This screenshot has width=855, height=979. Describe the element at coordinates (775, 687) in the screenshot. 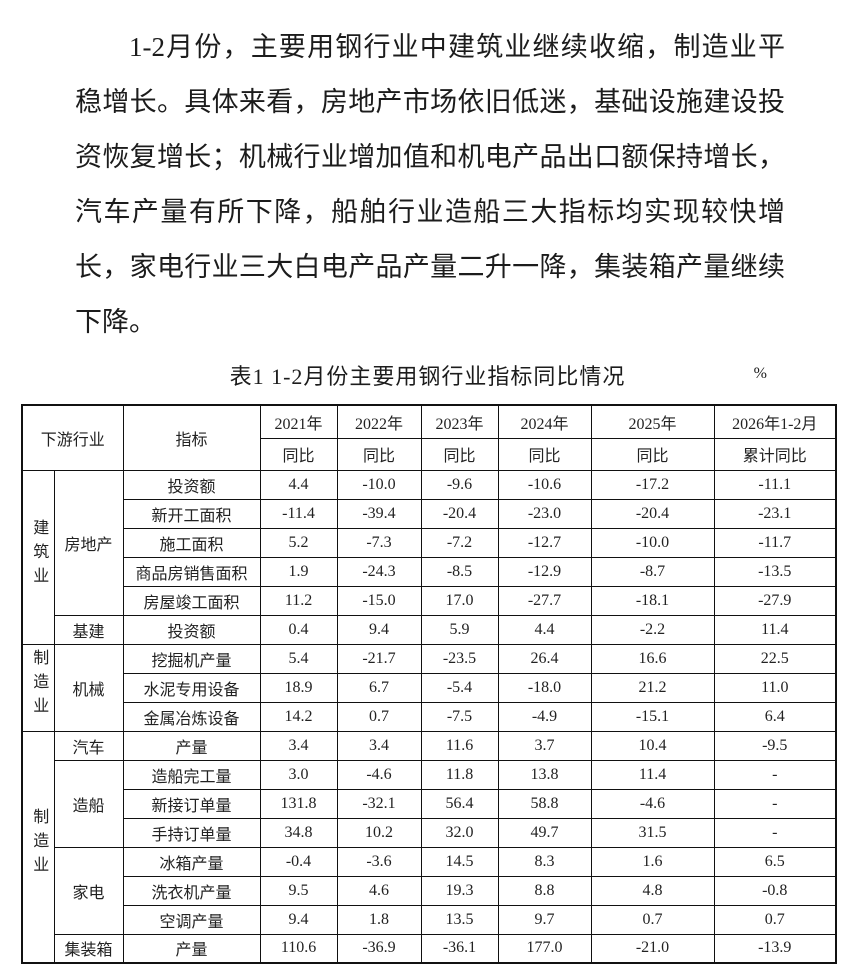

I see `value-cell: 11.0` at that location.